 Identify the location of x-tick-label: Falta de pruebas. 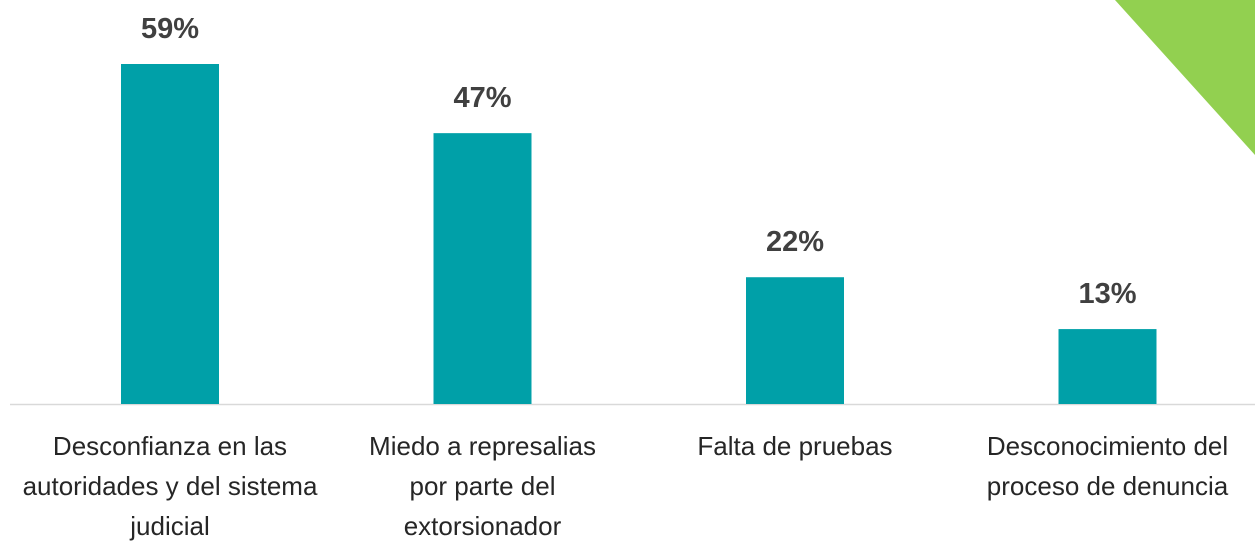
(795, 446).